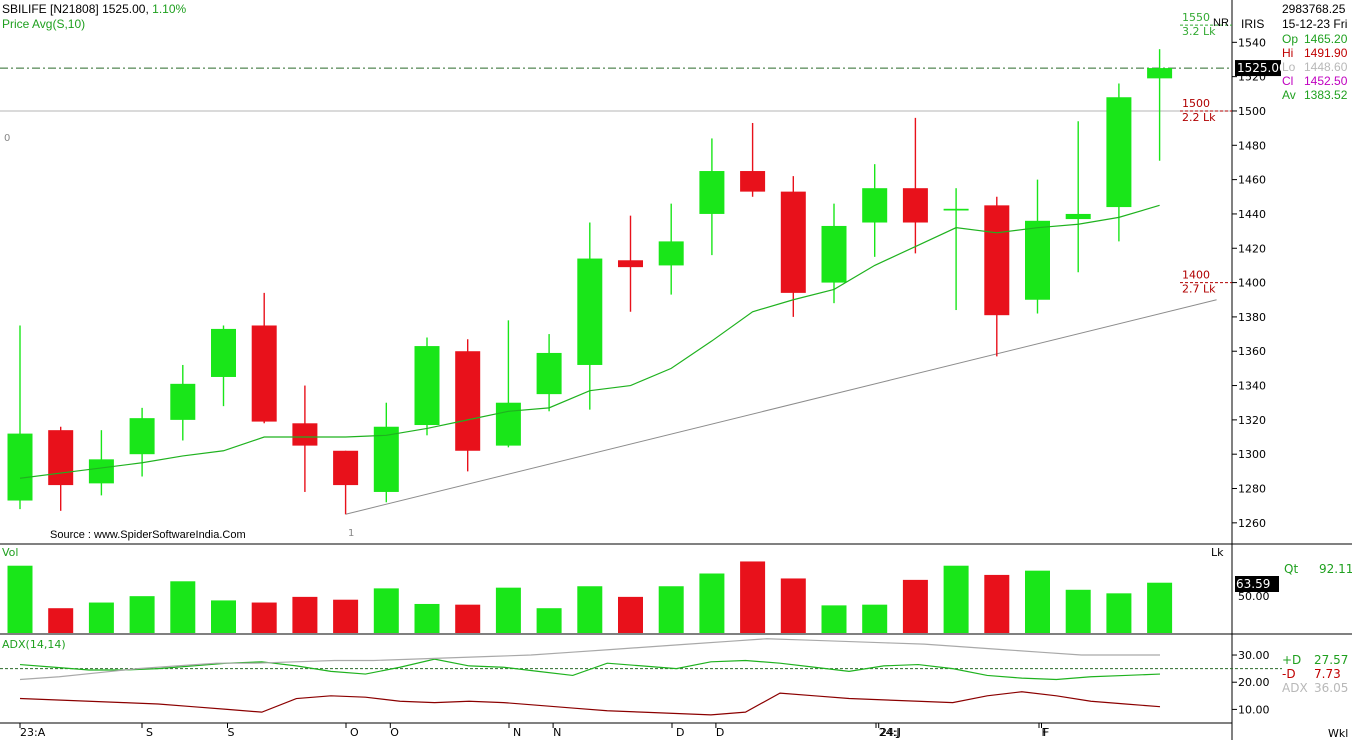  Describe the element at coordinates (1217, 552) in the screenshot. I see `volume-unit-label: Lk` at that location.